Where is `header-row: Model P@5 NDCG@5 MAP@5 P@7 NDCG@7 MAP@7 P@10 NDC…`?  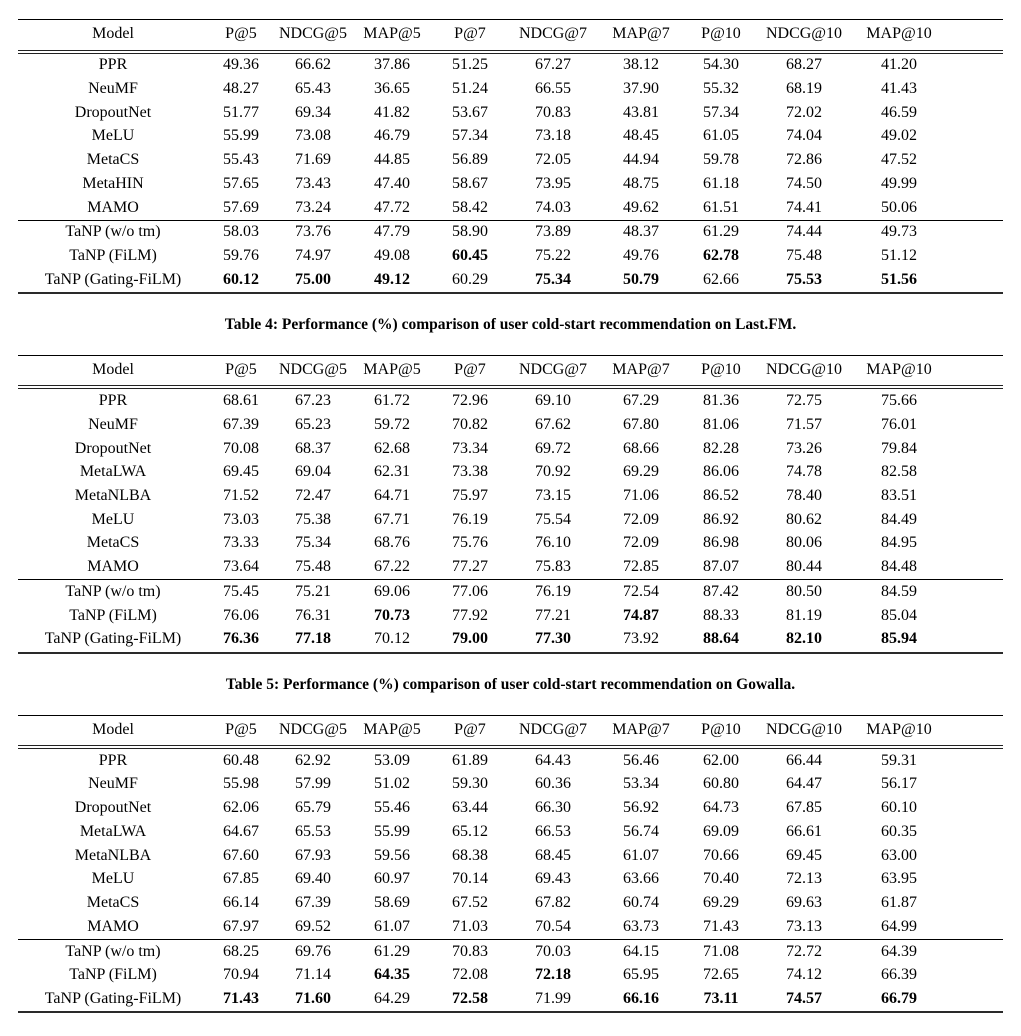 header-row: Model P@5 NDCG@5 MAP@5 P@7 NDCG@7 MAP@7 P@10 NDC… is located at coordinates (510, 36).